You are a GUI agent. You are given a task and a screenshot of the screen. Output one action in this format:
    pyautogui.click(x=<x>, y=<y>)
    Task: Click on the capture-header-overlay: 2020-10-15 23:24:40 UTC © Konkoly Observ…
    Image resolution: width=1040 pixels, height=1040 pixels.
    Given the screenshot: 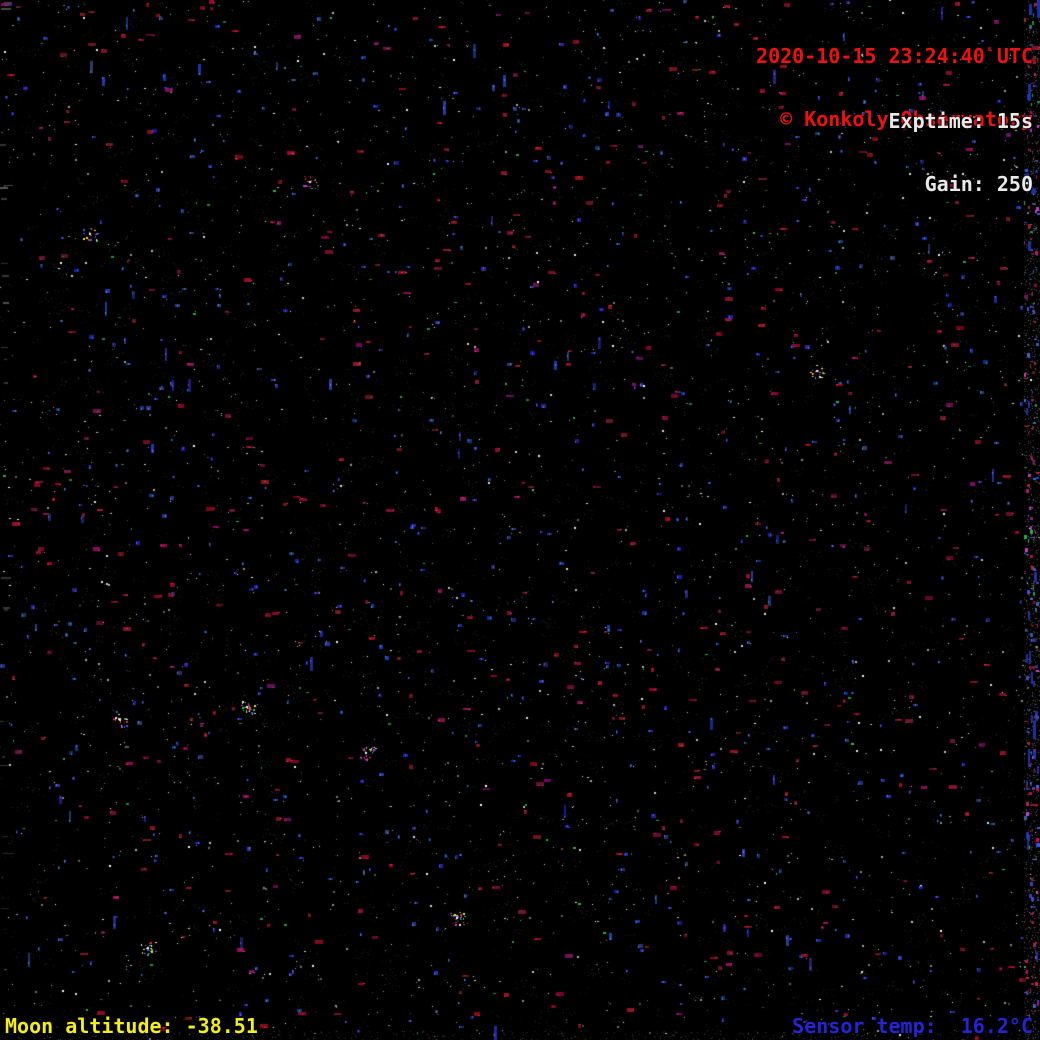 What is the action you would take?
    pyautogui.click(x=894, y=88)
    